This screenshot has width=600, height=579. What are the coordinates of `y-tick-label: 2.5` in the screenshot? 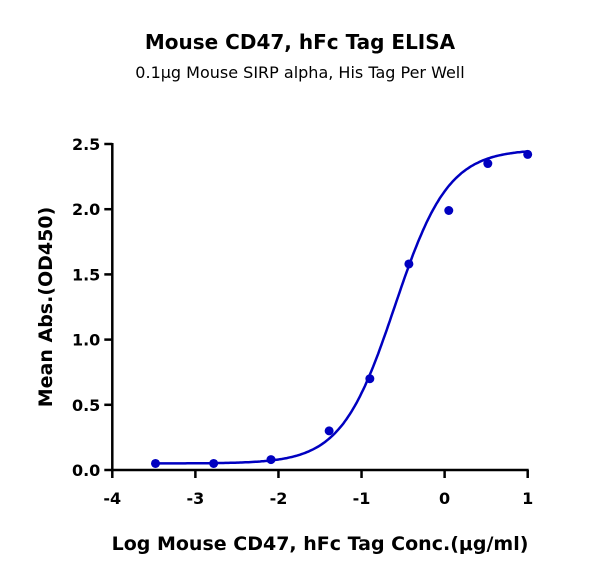 It's located at (86, 144).